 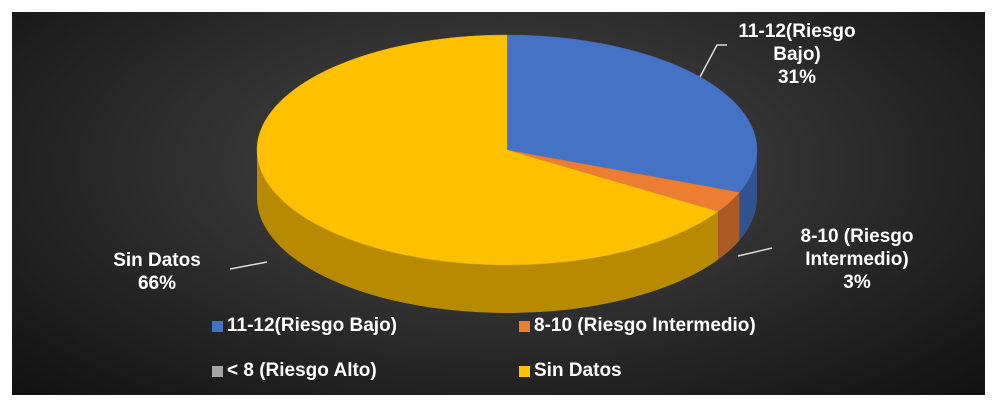 I want to click on legend-item: < 8 (Riesgo Alto), so click(x=294, y=371).